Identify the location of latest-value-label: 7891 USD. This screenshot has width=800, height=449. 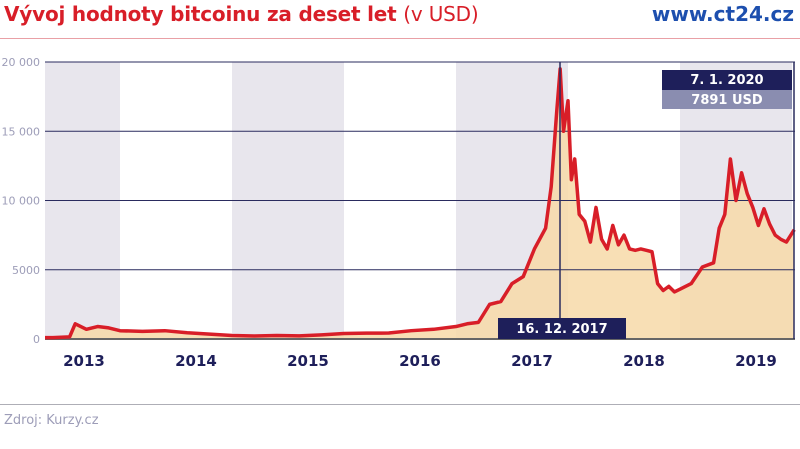
(727, 100).